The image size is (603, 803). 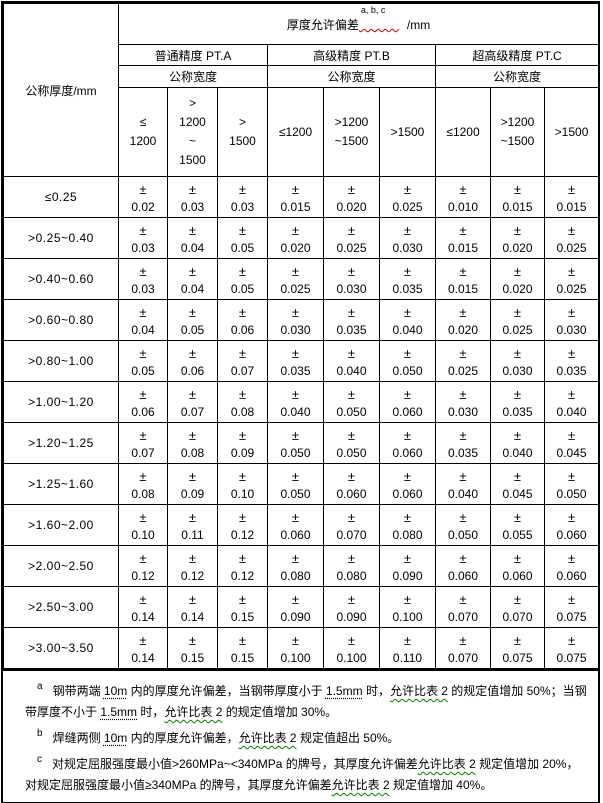 What do you see at coordinates (61, 320) in the screenshot?
I see `thickness-range-label: >0.60~0.80` at bounding box center [61, 320].